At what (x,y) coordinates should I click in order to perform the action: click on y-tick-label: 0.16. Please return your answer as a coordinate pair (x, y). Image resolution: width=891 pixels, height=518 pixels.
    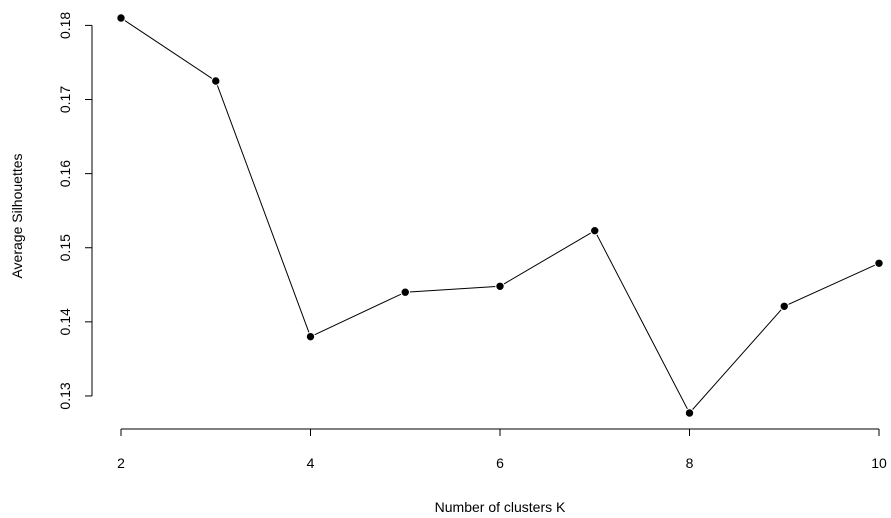
    Looking at the image, I should click on (65, 173).